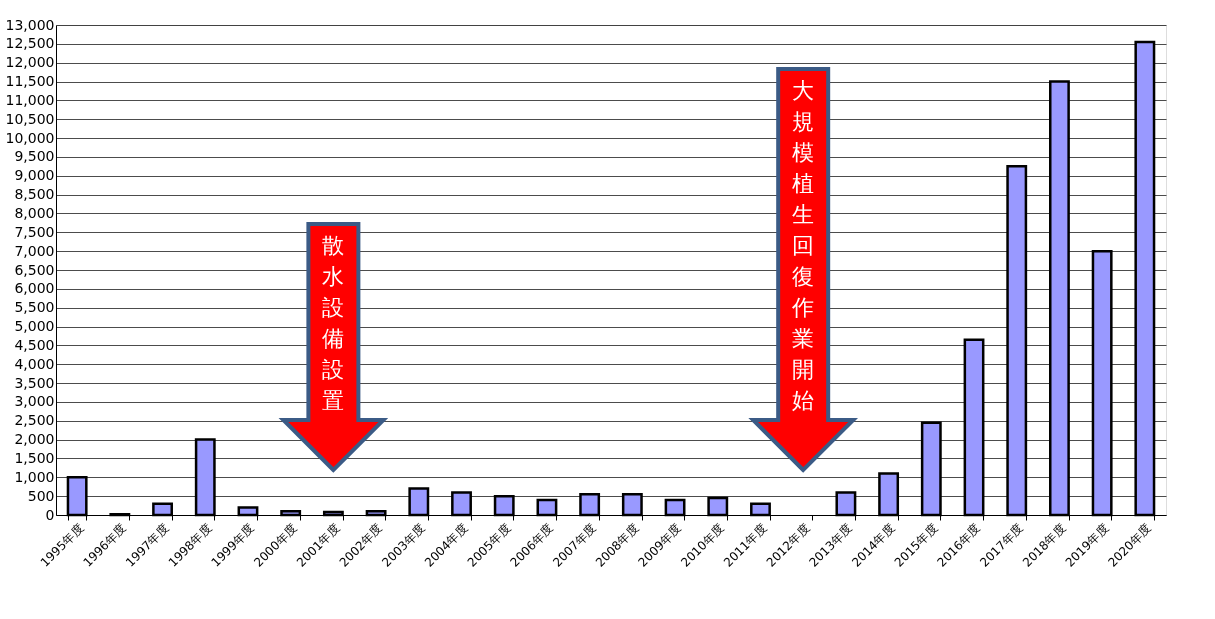 This screenshot has width=1215, height=619. I want to click on y-tick-label: 1,500, so click(34, 457).